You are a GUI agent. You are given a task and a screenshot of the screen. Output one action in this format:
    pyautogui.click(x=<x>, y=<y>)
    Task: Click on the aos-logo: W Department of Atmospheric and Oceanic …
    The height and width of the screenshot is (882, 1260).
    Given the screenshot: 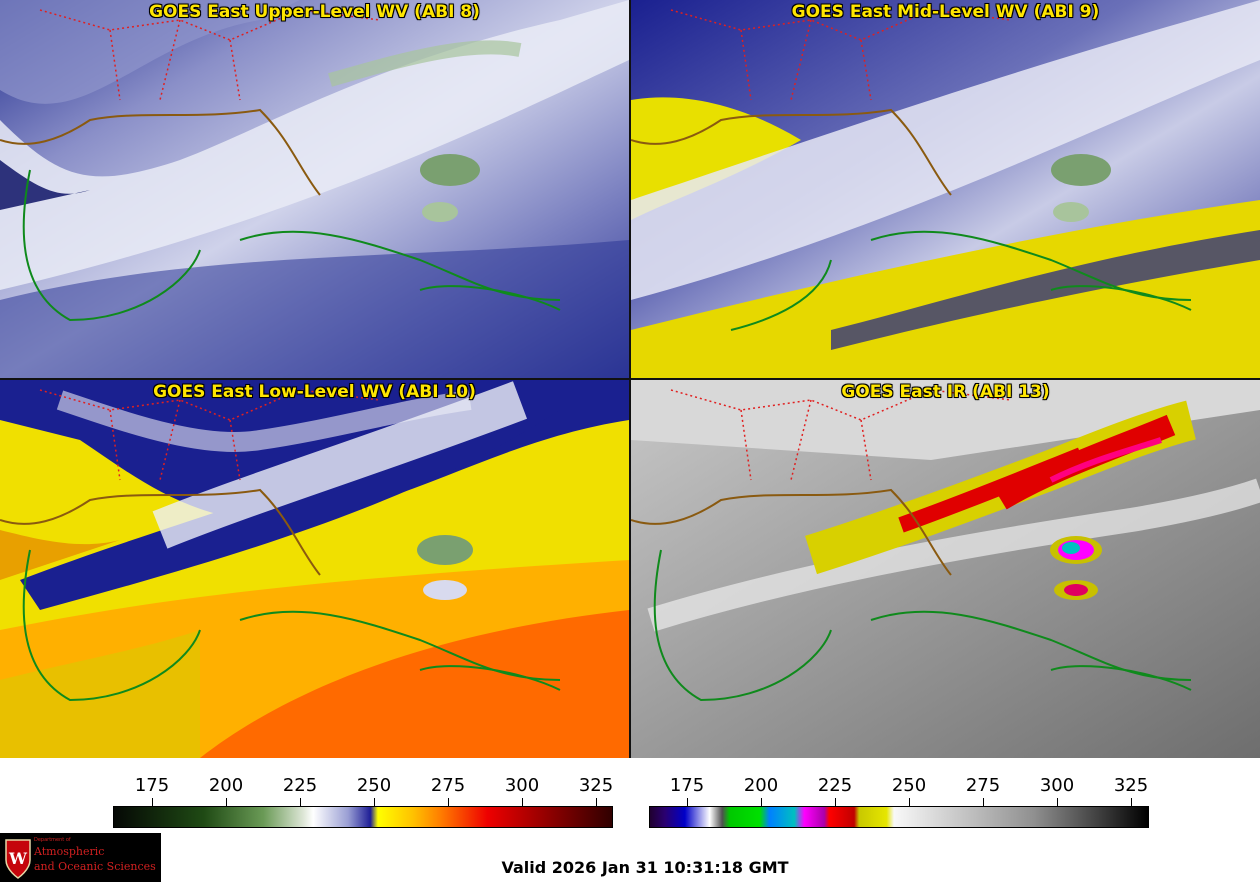 What is the action you would take?
    pyautogui.click(x=80, y=857)
    